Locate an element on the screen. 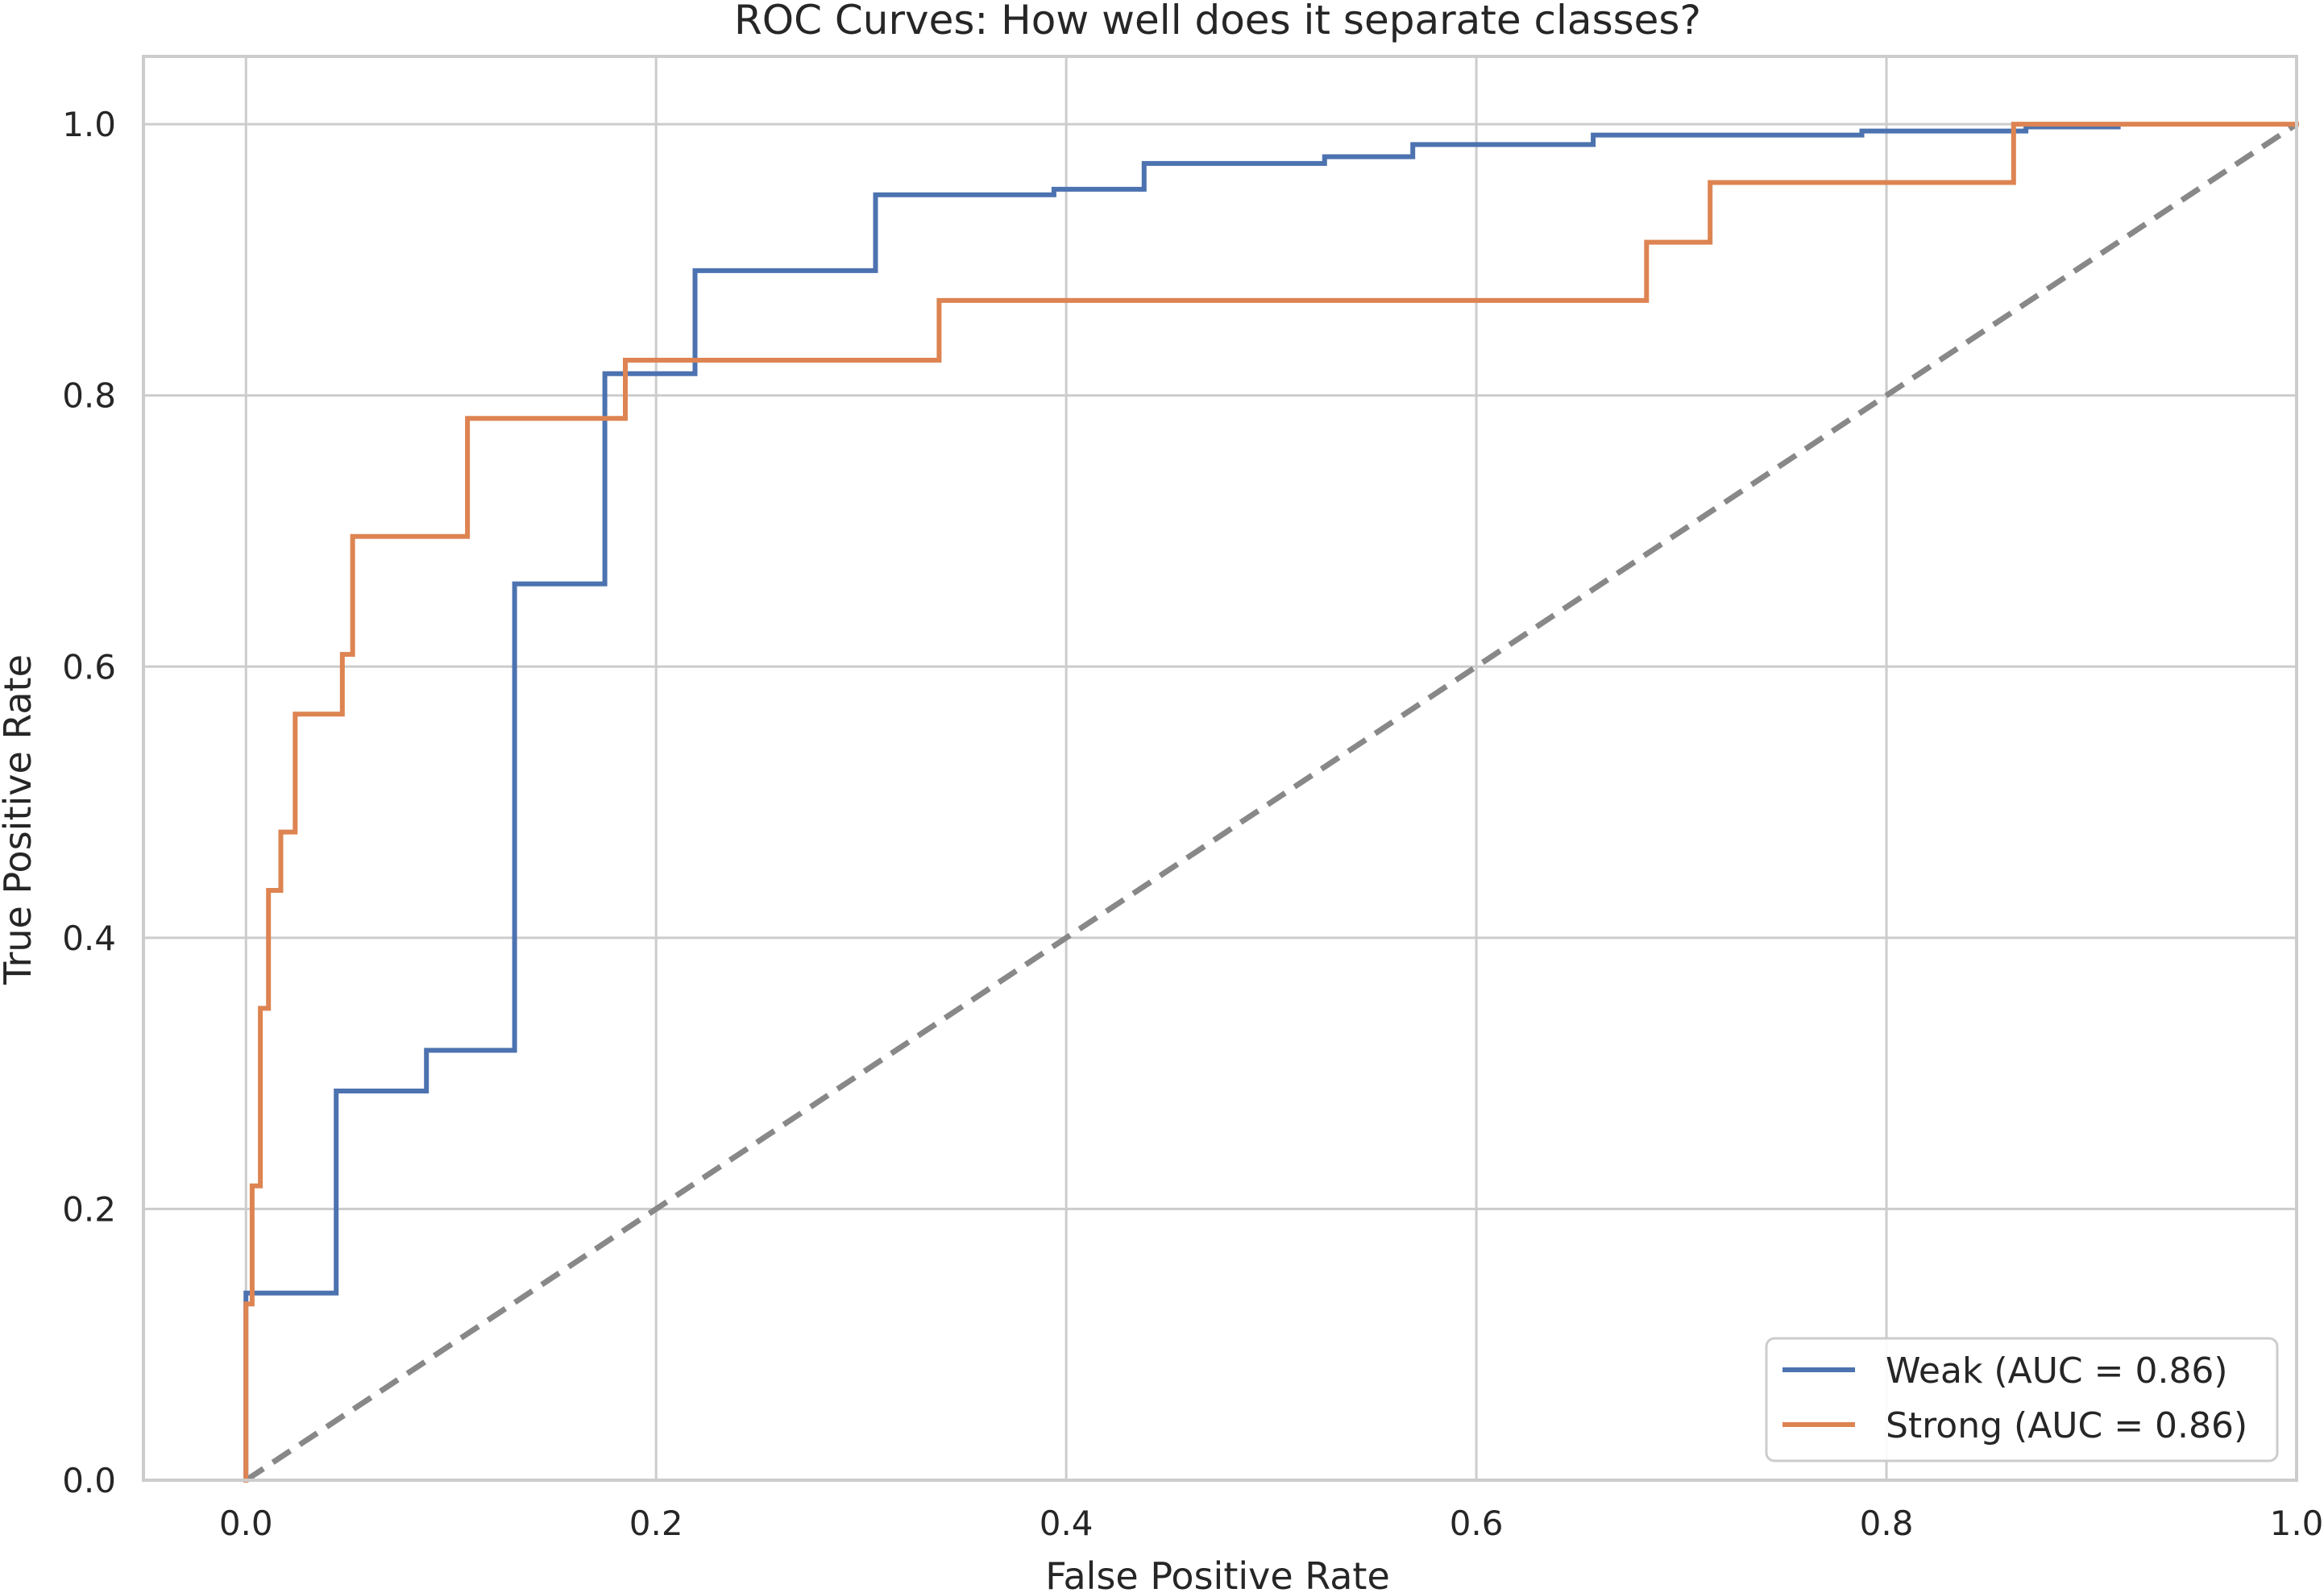 This screenshot has height=1593, width=2324. x-tick-label: 0.6 is located at coordinates (1477, 1523).